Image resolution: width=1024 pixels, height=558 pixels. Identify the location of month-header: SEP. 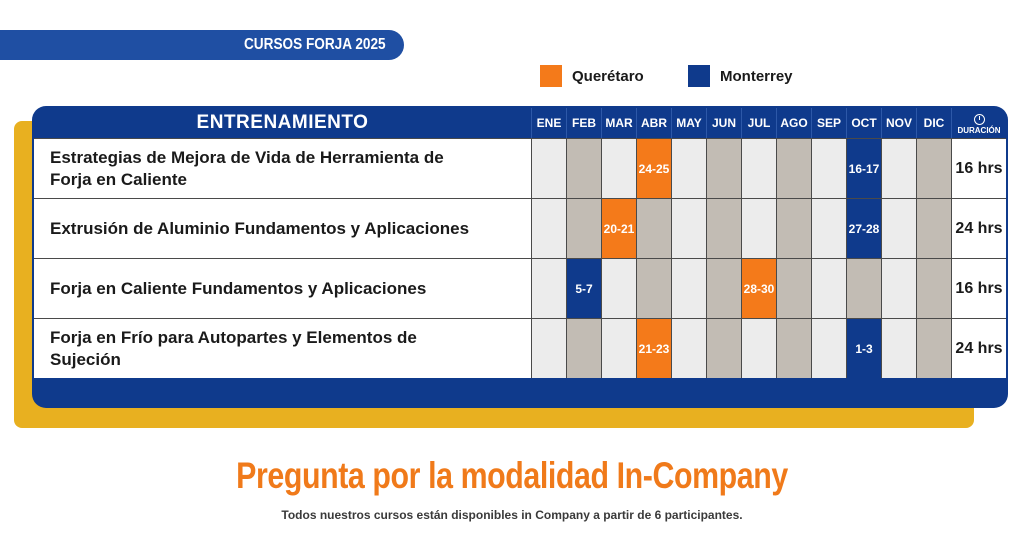
(828, 123).